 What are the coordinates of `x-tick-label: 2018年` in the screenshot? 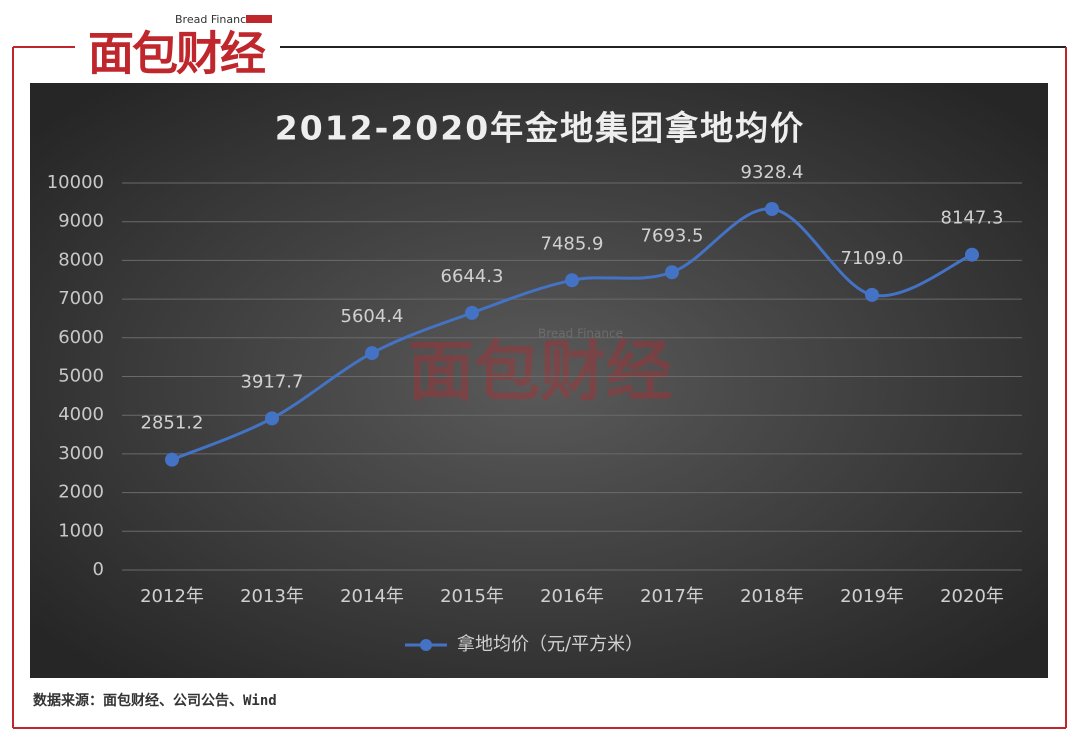 It's located at (772, 596).